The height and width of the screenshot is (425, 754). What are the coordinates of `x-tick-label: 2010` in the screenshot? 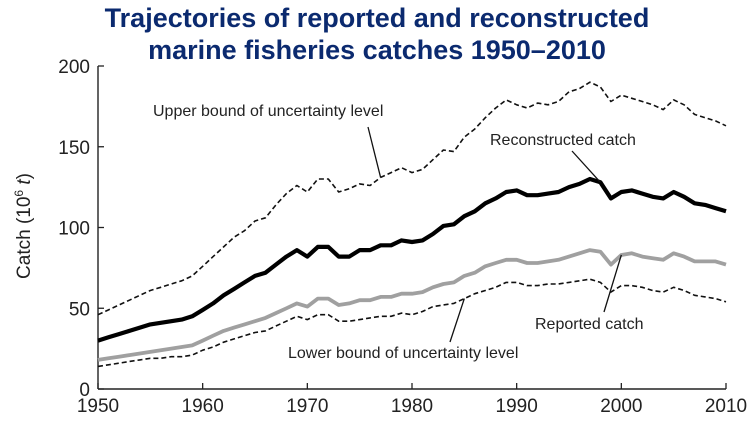 It's located at (726, 406).